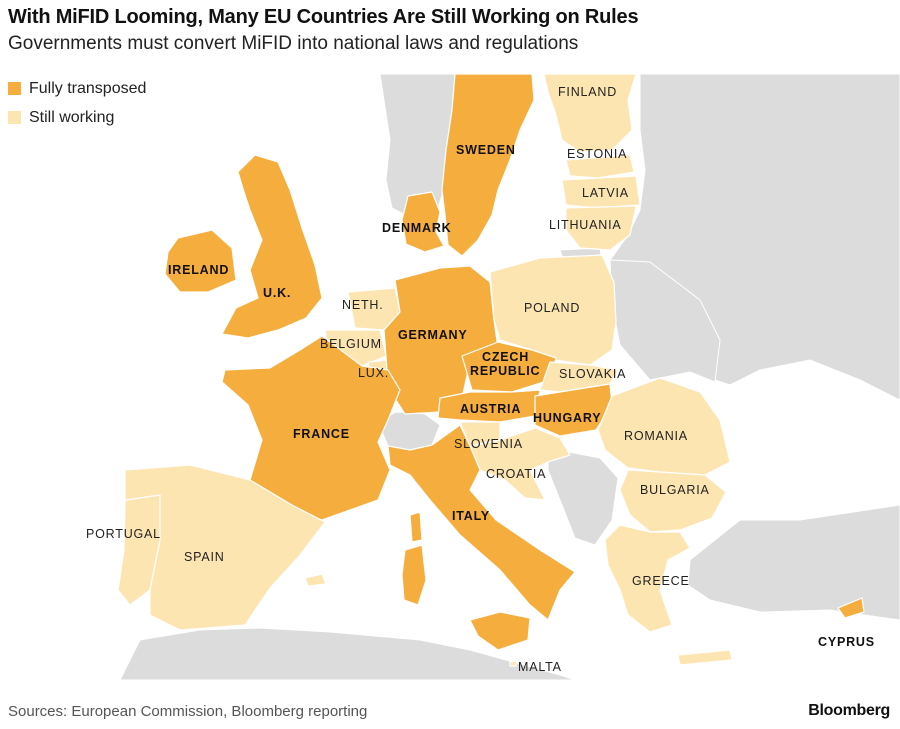  I want to click on country-malta, so click(513, 663).